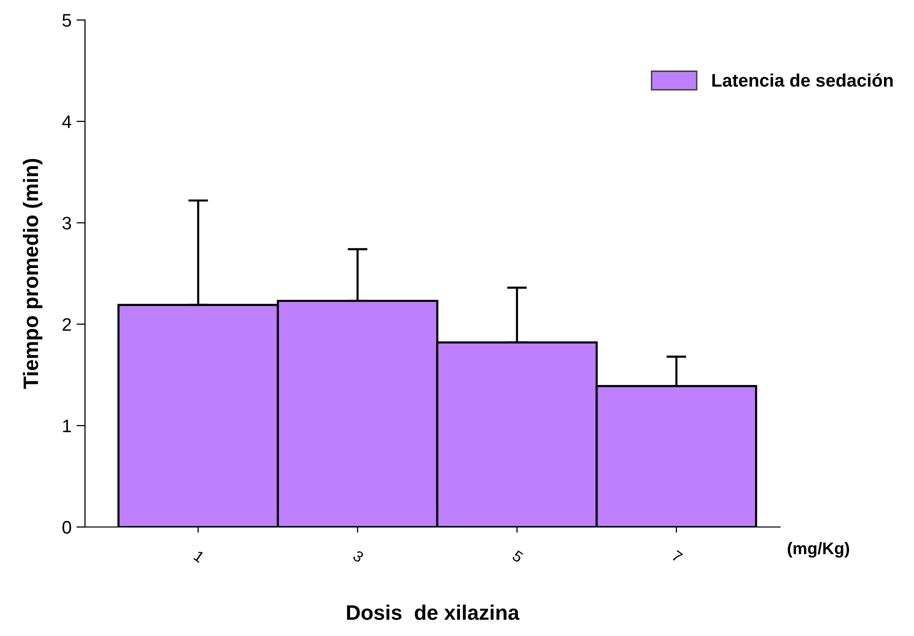 The width and height of the screenshot is (914, 636). What do you see at coordinates (32, 273) in the screenshot?
I see `y-axis-title: Tiempo promedio (min)` at bounding box center [32, 273].